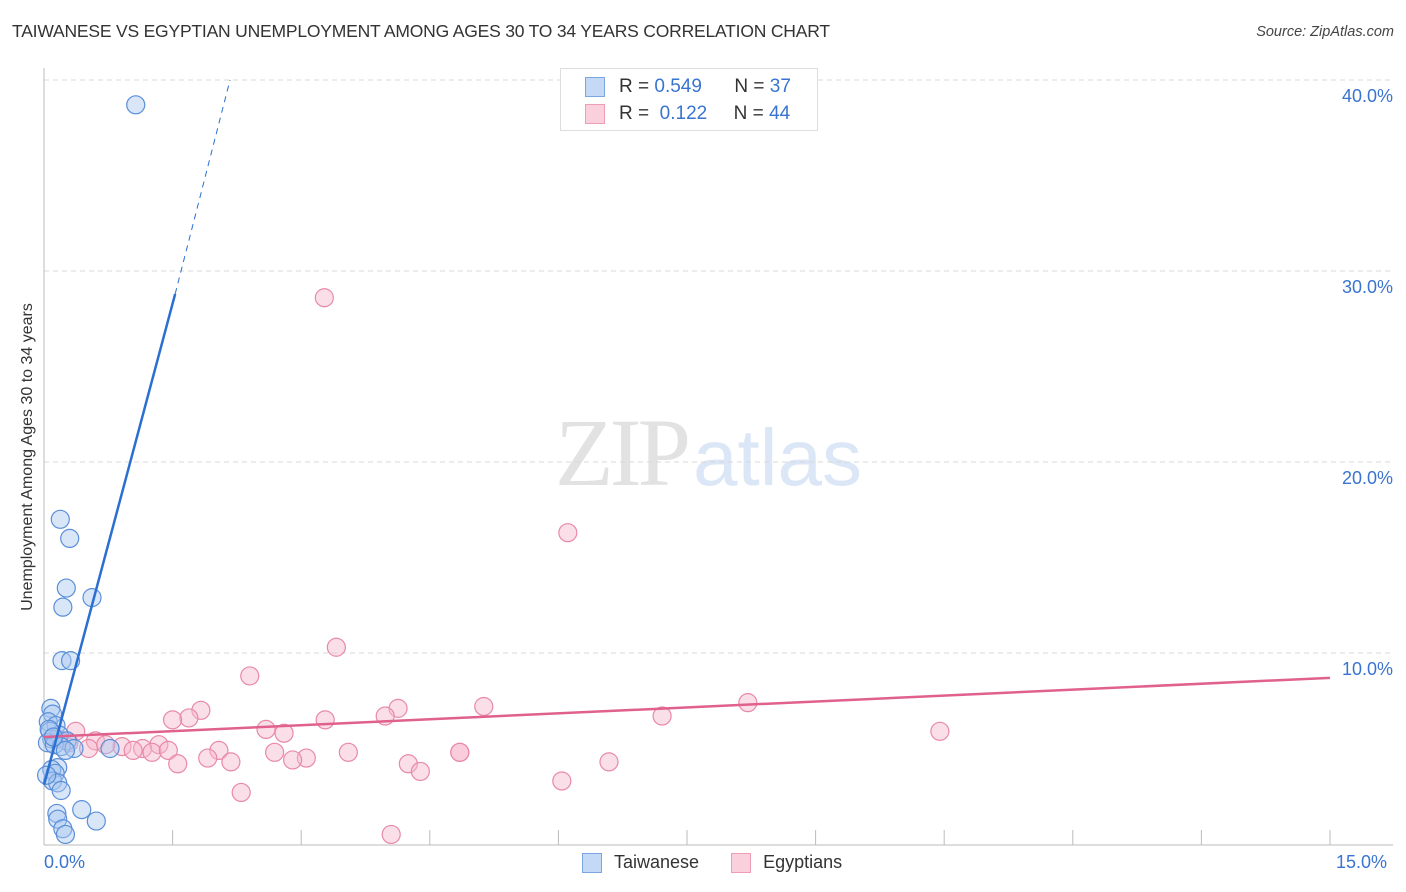 This screenshot has width=1406, height=892. Describe the element at coordinates (777, 457) in the screenshot. I see `watermark-atlas: atlas` at that location.